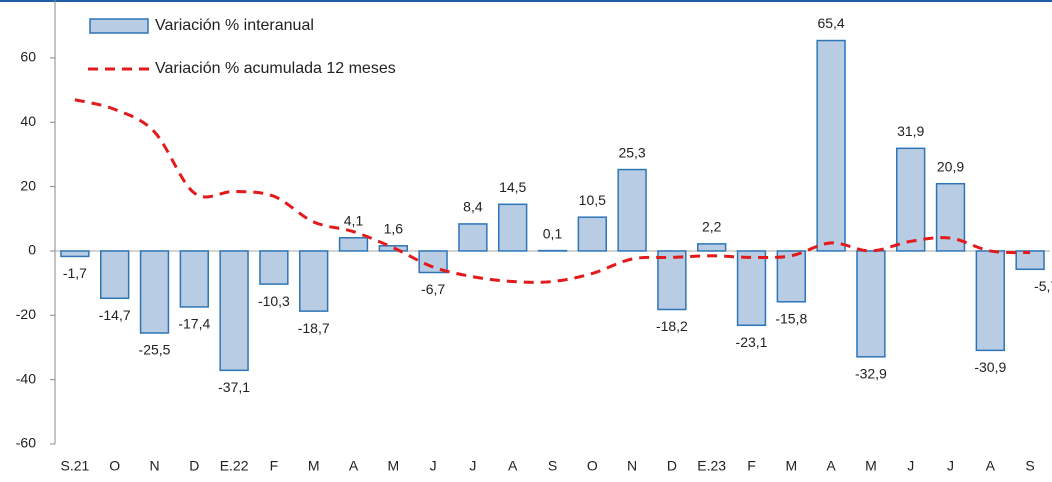 The height and width of the screenshot is (482, 1052). What do you see at coordinates (28, 121) in the screenshot?
I see `y-tick-label: 40` at bounding box center [28, 121].